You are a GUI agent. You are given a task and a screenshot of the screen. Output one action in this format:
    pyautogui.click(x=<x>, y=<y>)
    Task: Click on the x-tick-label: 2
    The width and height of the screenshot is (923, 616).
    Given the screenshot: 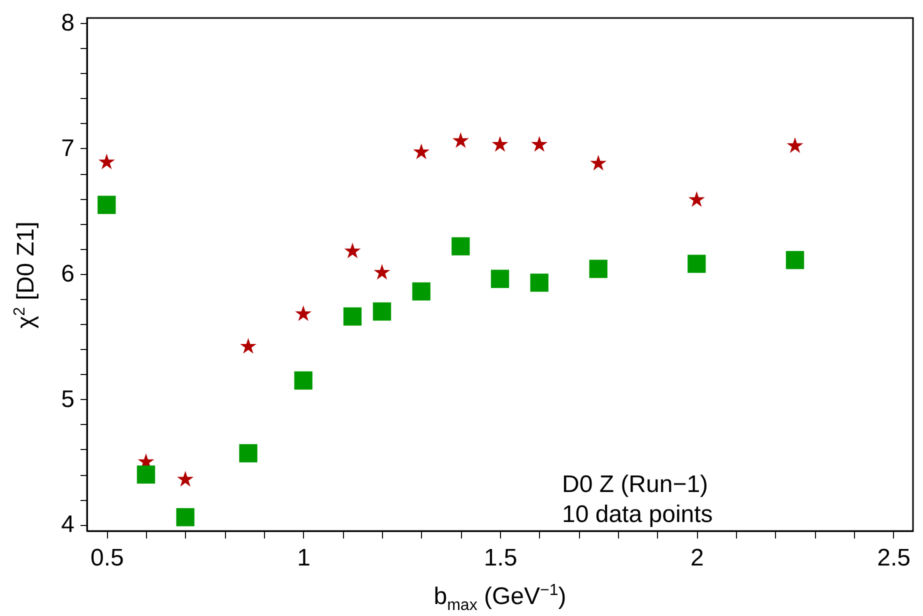 What is the action you would take?
    pyautogui.click(x=697, y=558)
    